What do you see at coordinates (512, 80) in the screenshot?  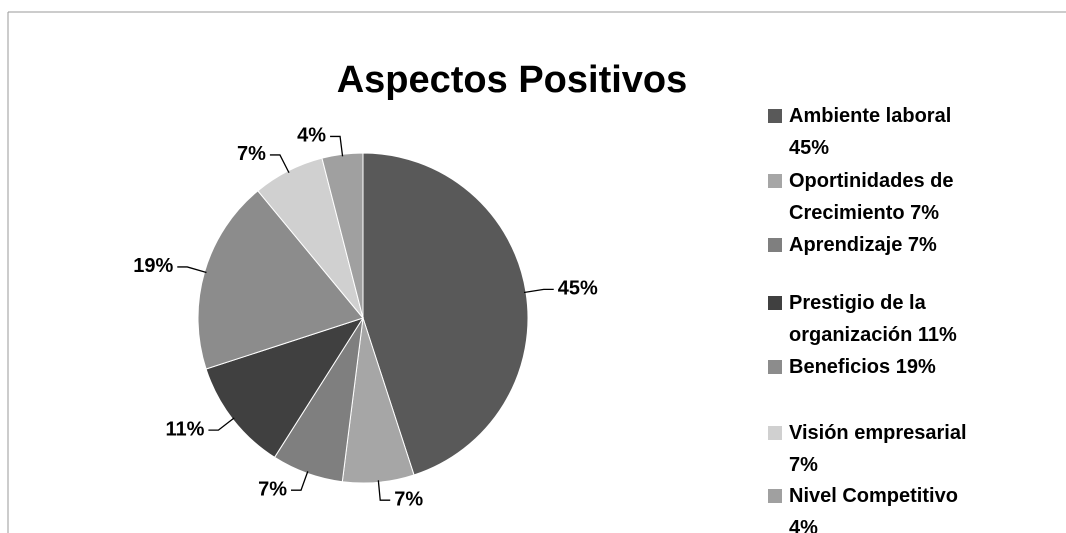 I see `chart-title: Aspectos Positivos` at bounding box center [512, 80].